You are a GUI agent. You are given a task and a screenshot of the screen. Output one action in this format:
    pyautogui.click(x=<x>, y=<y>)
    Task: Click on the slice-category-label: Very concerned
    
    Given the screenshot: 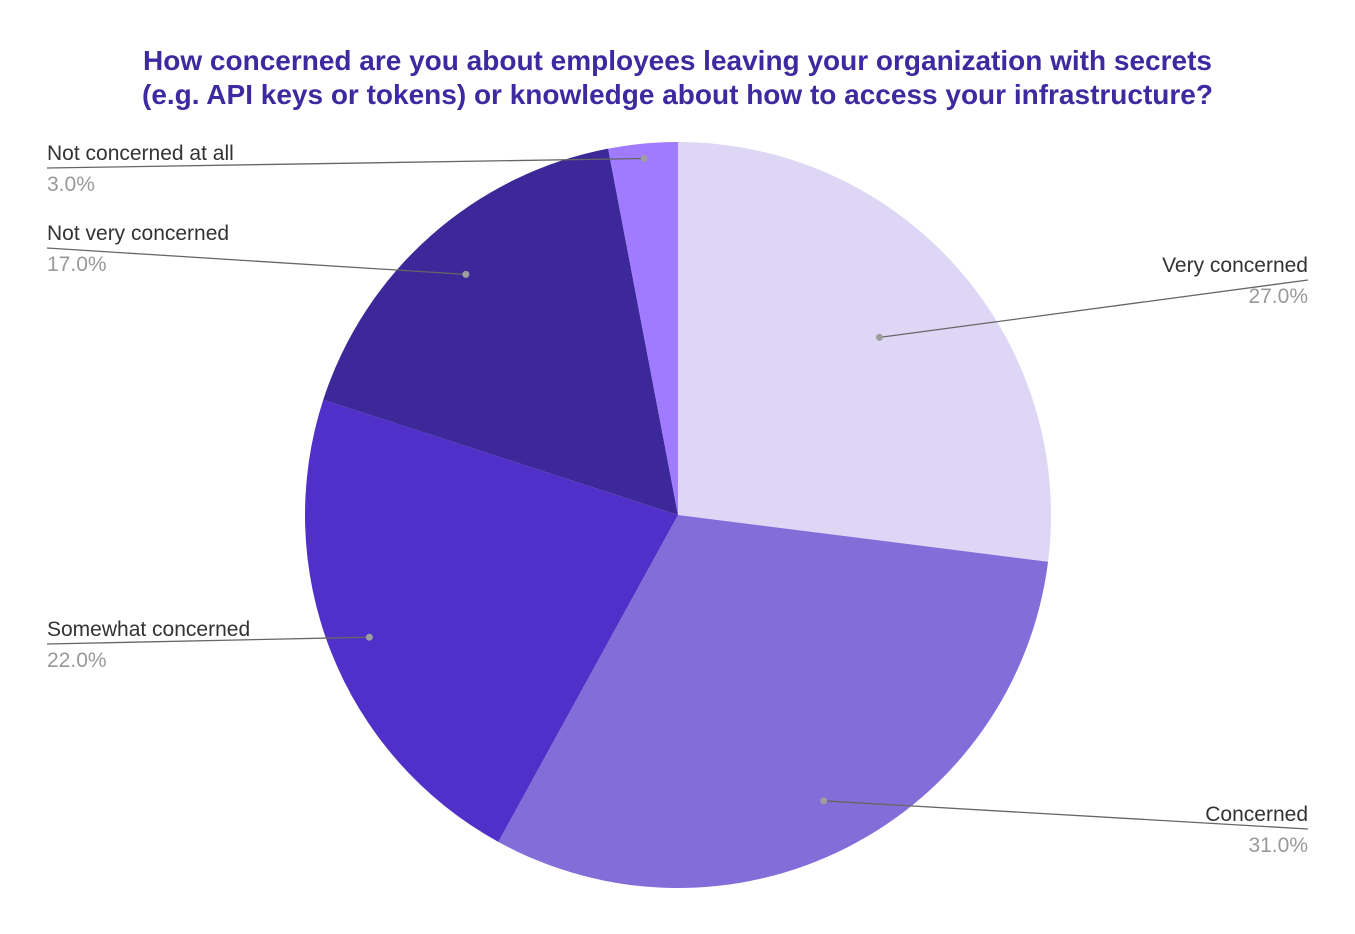 What is the action you would take?
    pyautogui.click(x=1235, y=265)
    